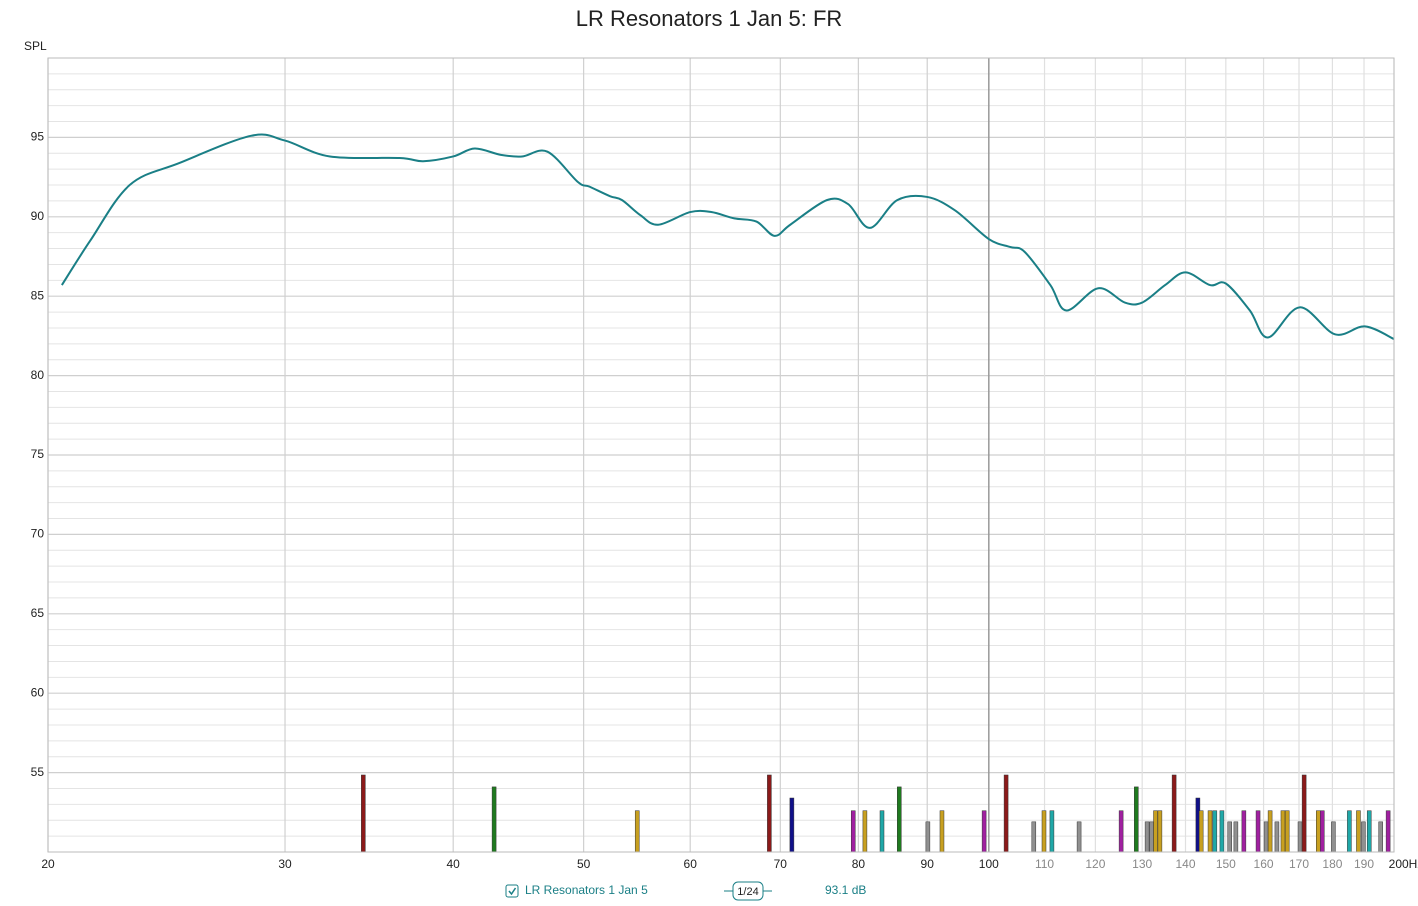 The width and height of the screenshot is (1418, 906). Describe the element at coordinates (1095, 864) in the screenshot. I see `x-tick-label: 120` at that location.